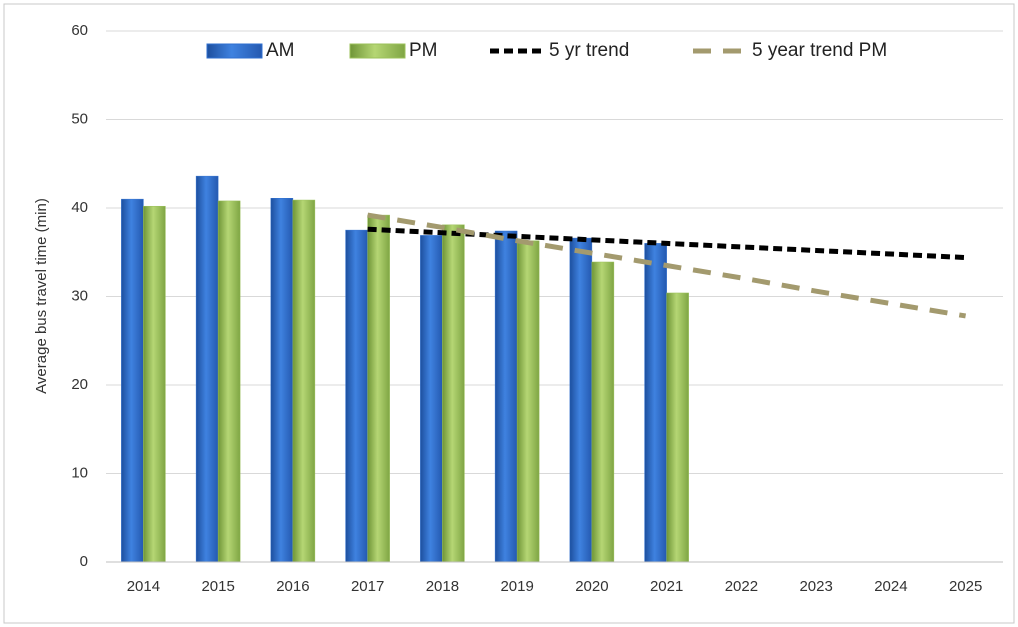 The image size is (1018, 627). Describe the element at coordinates (79, 118) in the screenshot. I see `y-tick-label: 50` at that location.